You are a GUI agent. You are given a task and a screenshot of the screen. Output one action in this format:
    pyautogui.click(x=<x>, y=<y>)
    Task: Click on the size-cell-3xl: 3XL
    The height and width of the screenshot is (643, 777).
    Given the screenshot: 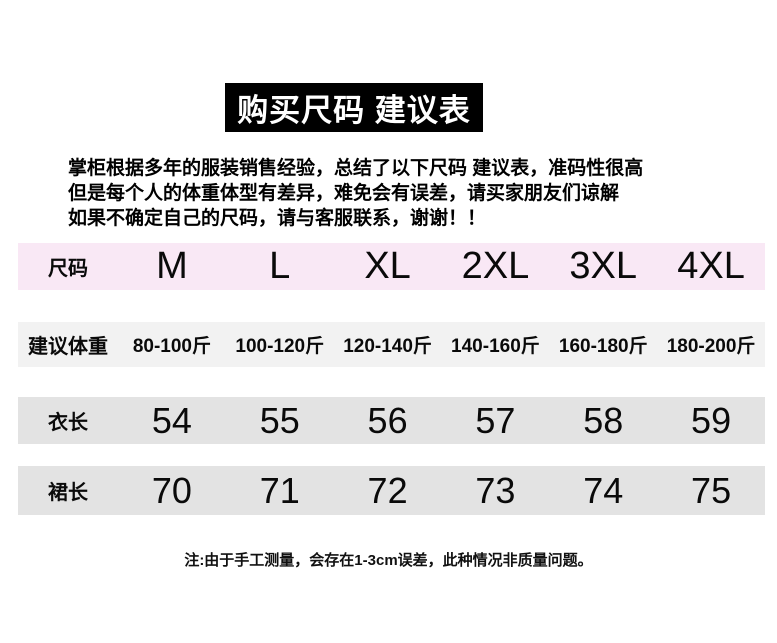 What is the action you would take?
    pyautogui.click(x=603, y=266)
    